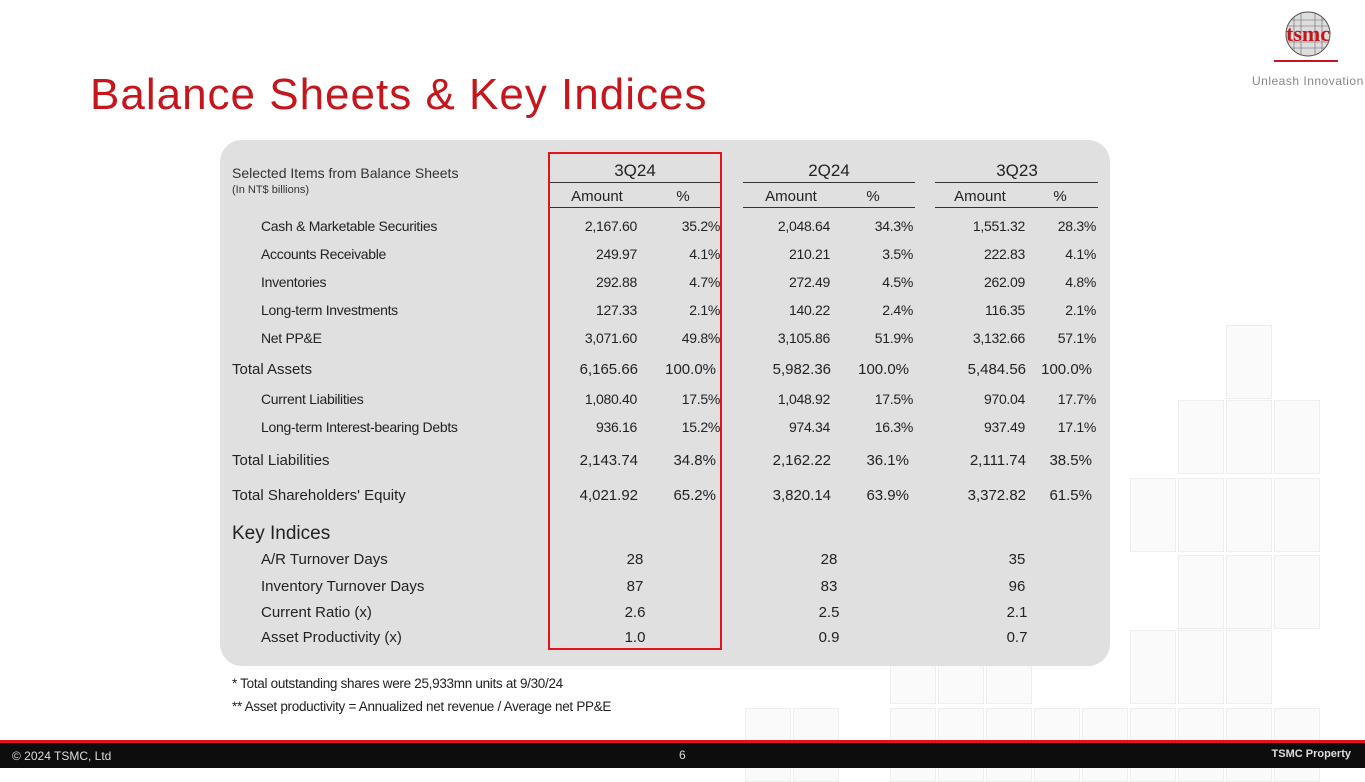  I want to click on period-header: 3Q24, so click(635, 170).